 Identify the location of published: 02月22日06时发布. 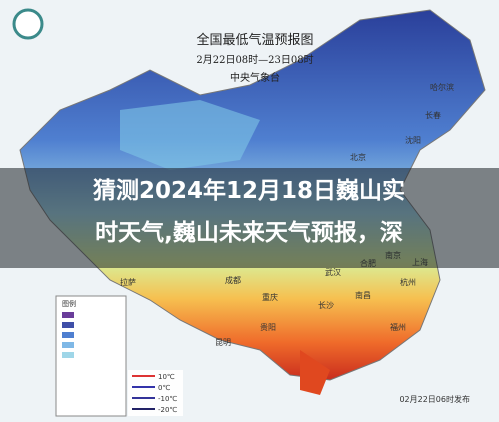
(434, 399).